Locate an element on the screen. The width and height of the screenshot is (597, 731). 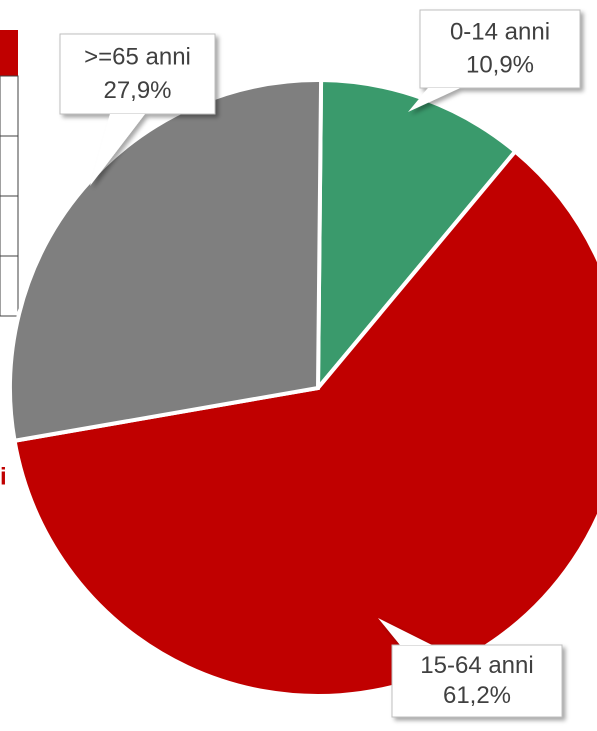
category-label: 0-14 anni is located at coordinates (500, 32).